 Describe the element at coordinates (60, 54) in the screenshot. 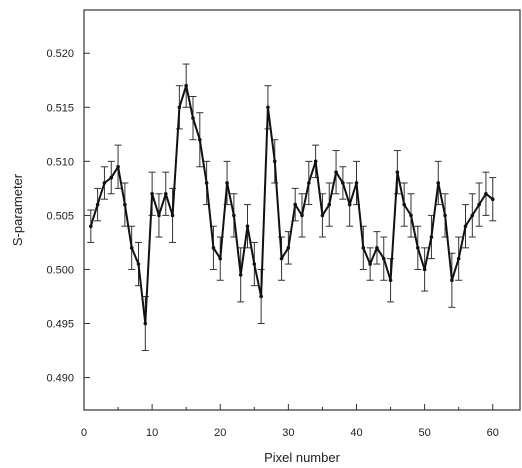

I see `y-tick-label: 0.520` at that location.